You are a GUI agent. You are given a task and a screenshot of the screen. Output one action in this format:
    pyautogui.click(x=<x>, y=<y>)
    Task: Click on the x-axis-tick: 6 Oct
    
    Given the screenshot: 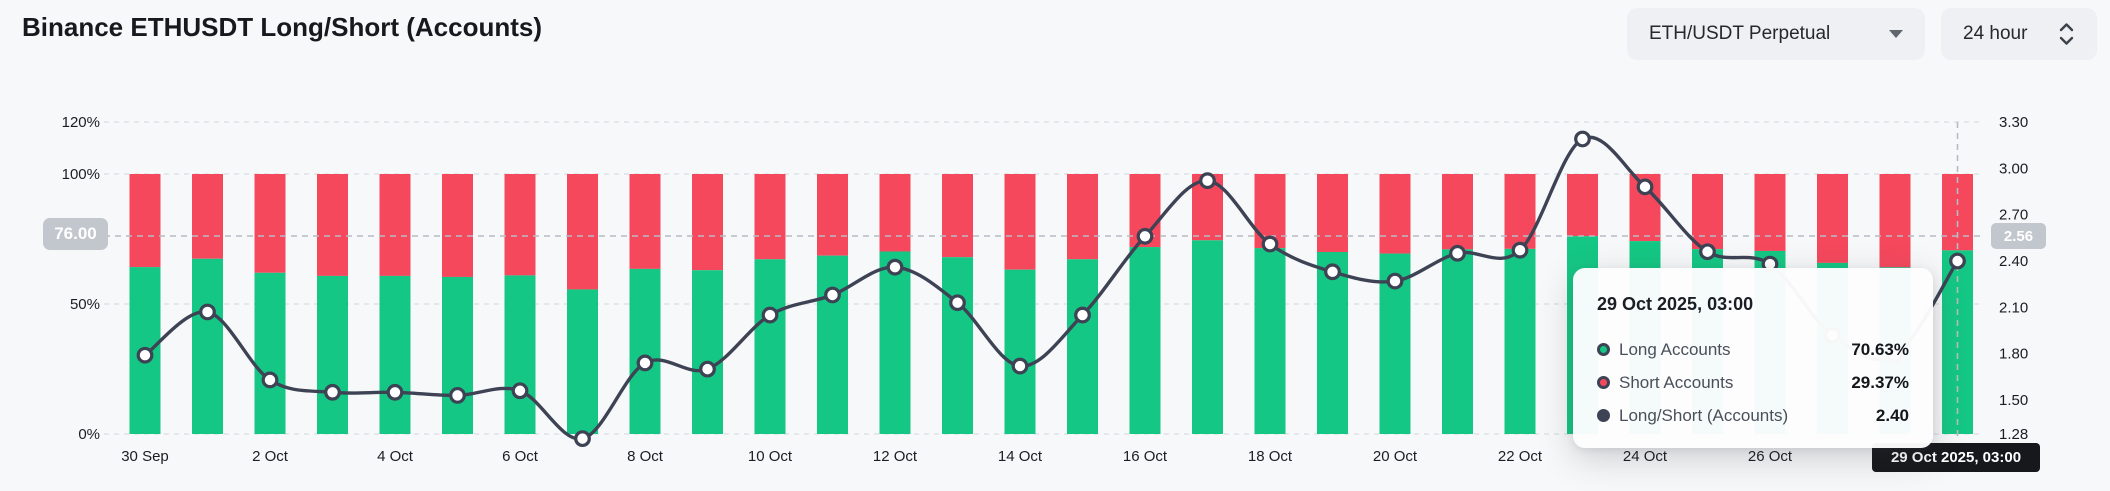 What is the action you would take?
    pyautogui.click(x=520, y=456)
    